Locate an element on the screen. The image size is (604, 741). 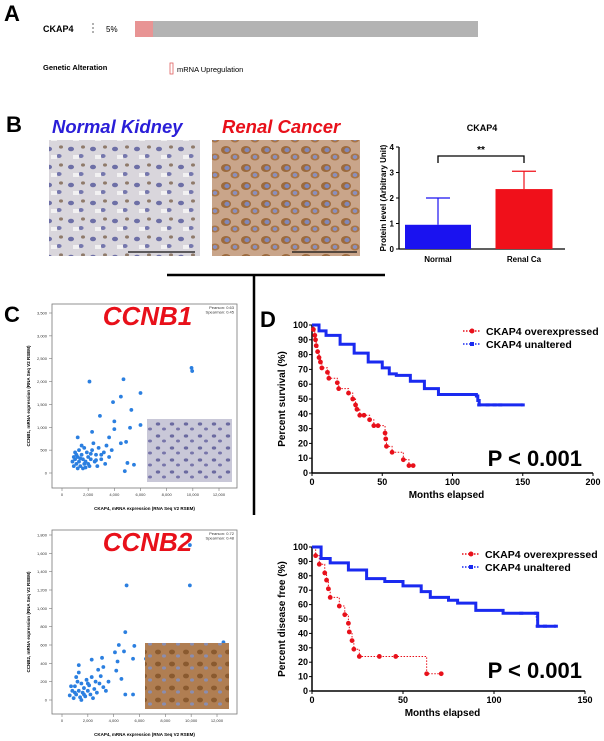
y-tick-label: 1,000 is located at coordinates (42, 427).